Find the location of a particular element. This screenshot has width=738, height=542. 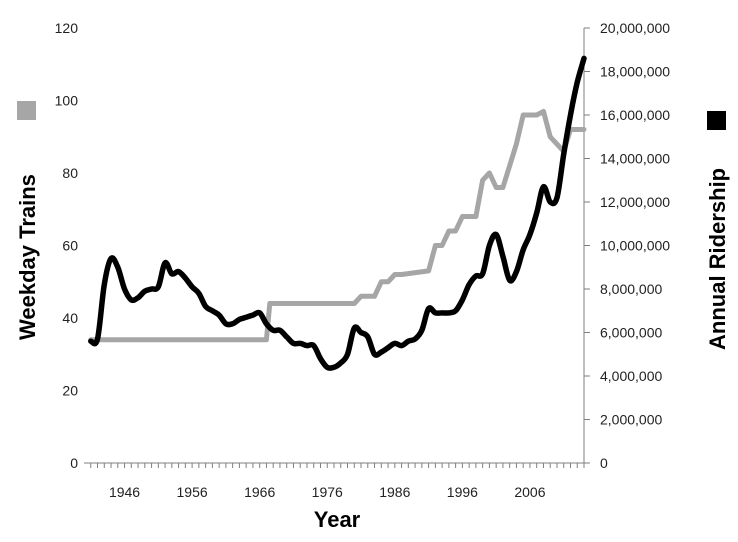

left-axis-ticks: 0 20 40 60 80 100 120 is located at coordinates (67, 245).